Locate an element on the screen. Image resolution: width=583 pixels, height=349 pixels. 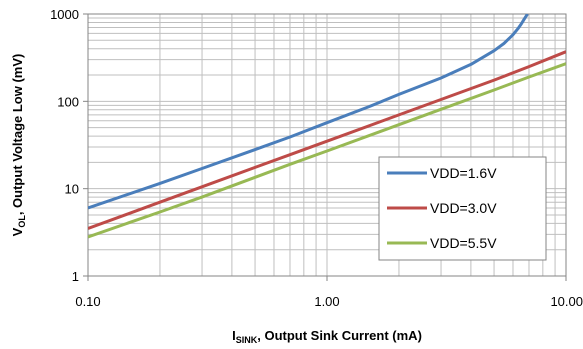
y-axis-label: VOL, Output Voltage Low (mV) is located at coordinates (18, 145).